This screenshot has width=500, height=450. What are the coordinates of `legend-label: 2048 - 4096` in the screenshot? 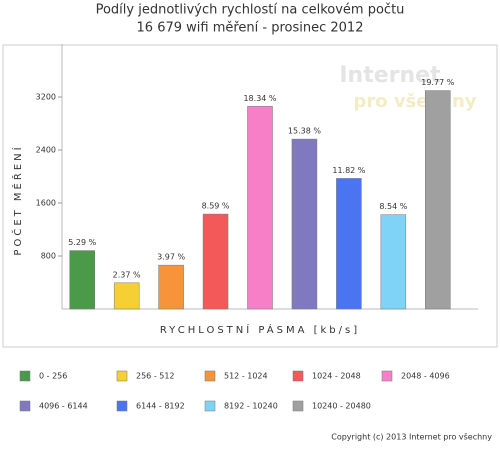 It's located at (425, 376).